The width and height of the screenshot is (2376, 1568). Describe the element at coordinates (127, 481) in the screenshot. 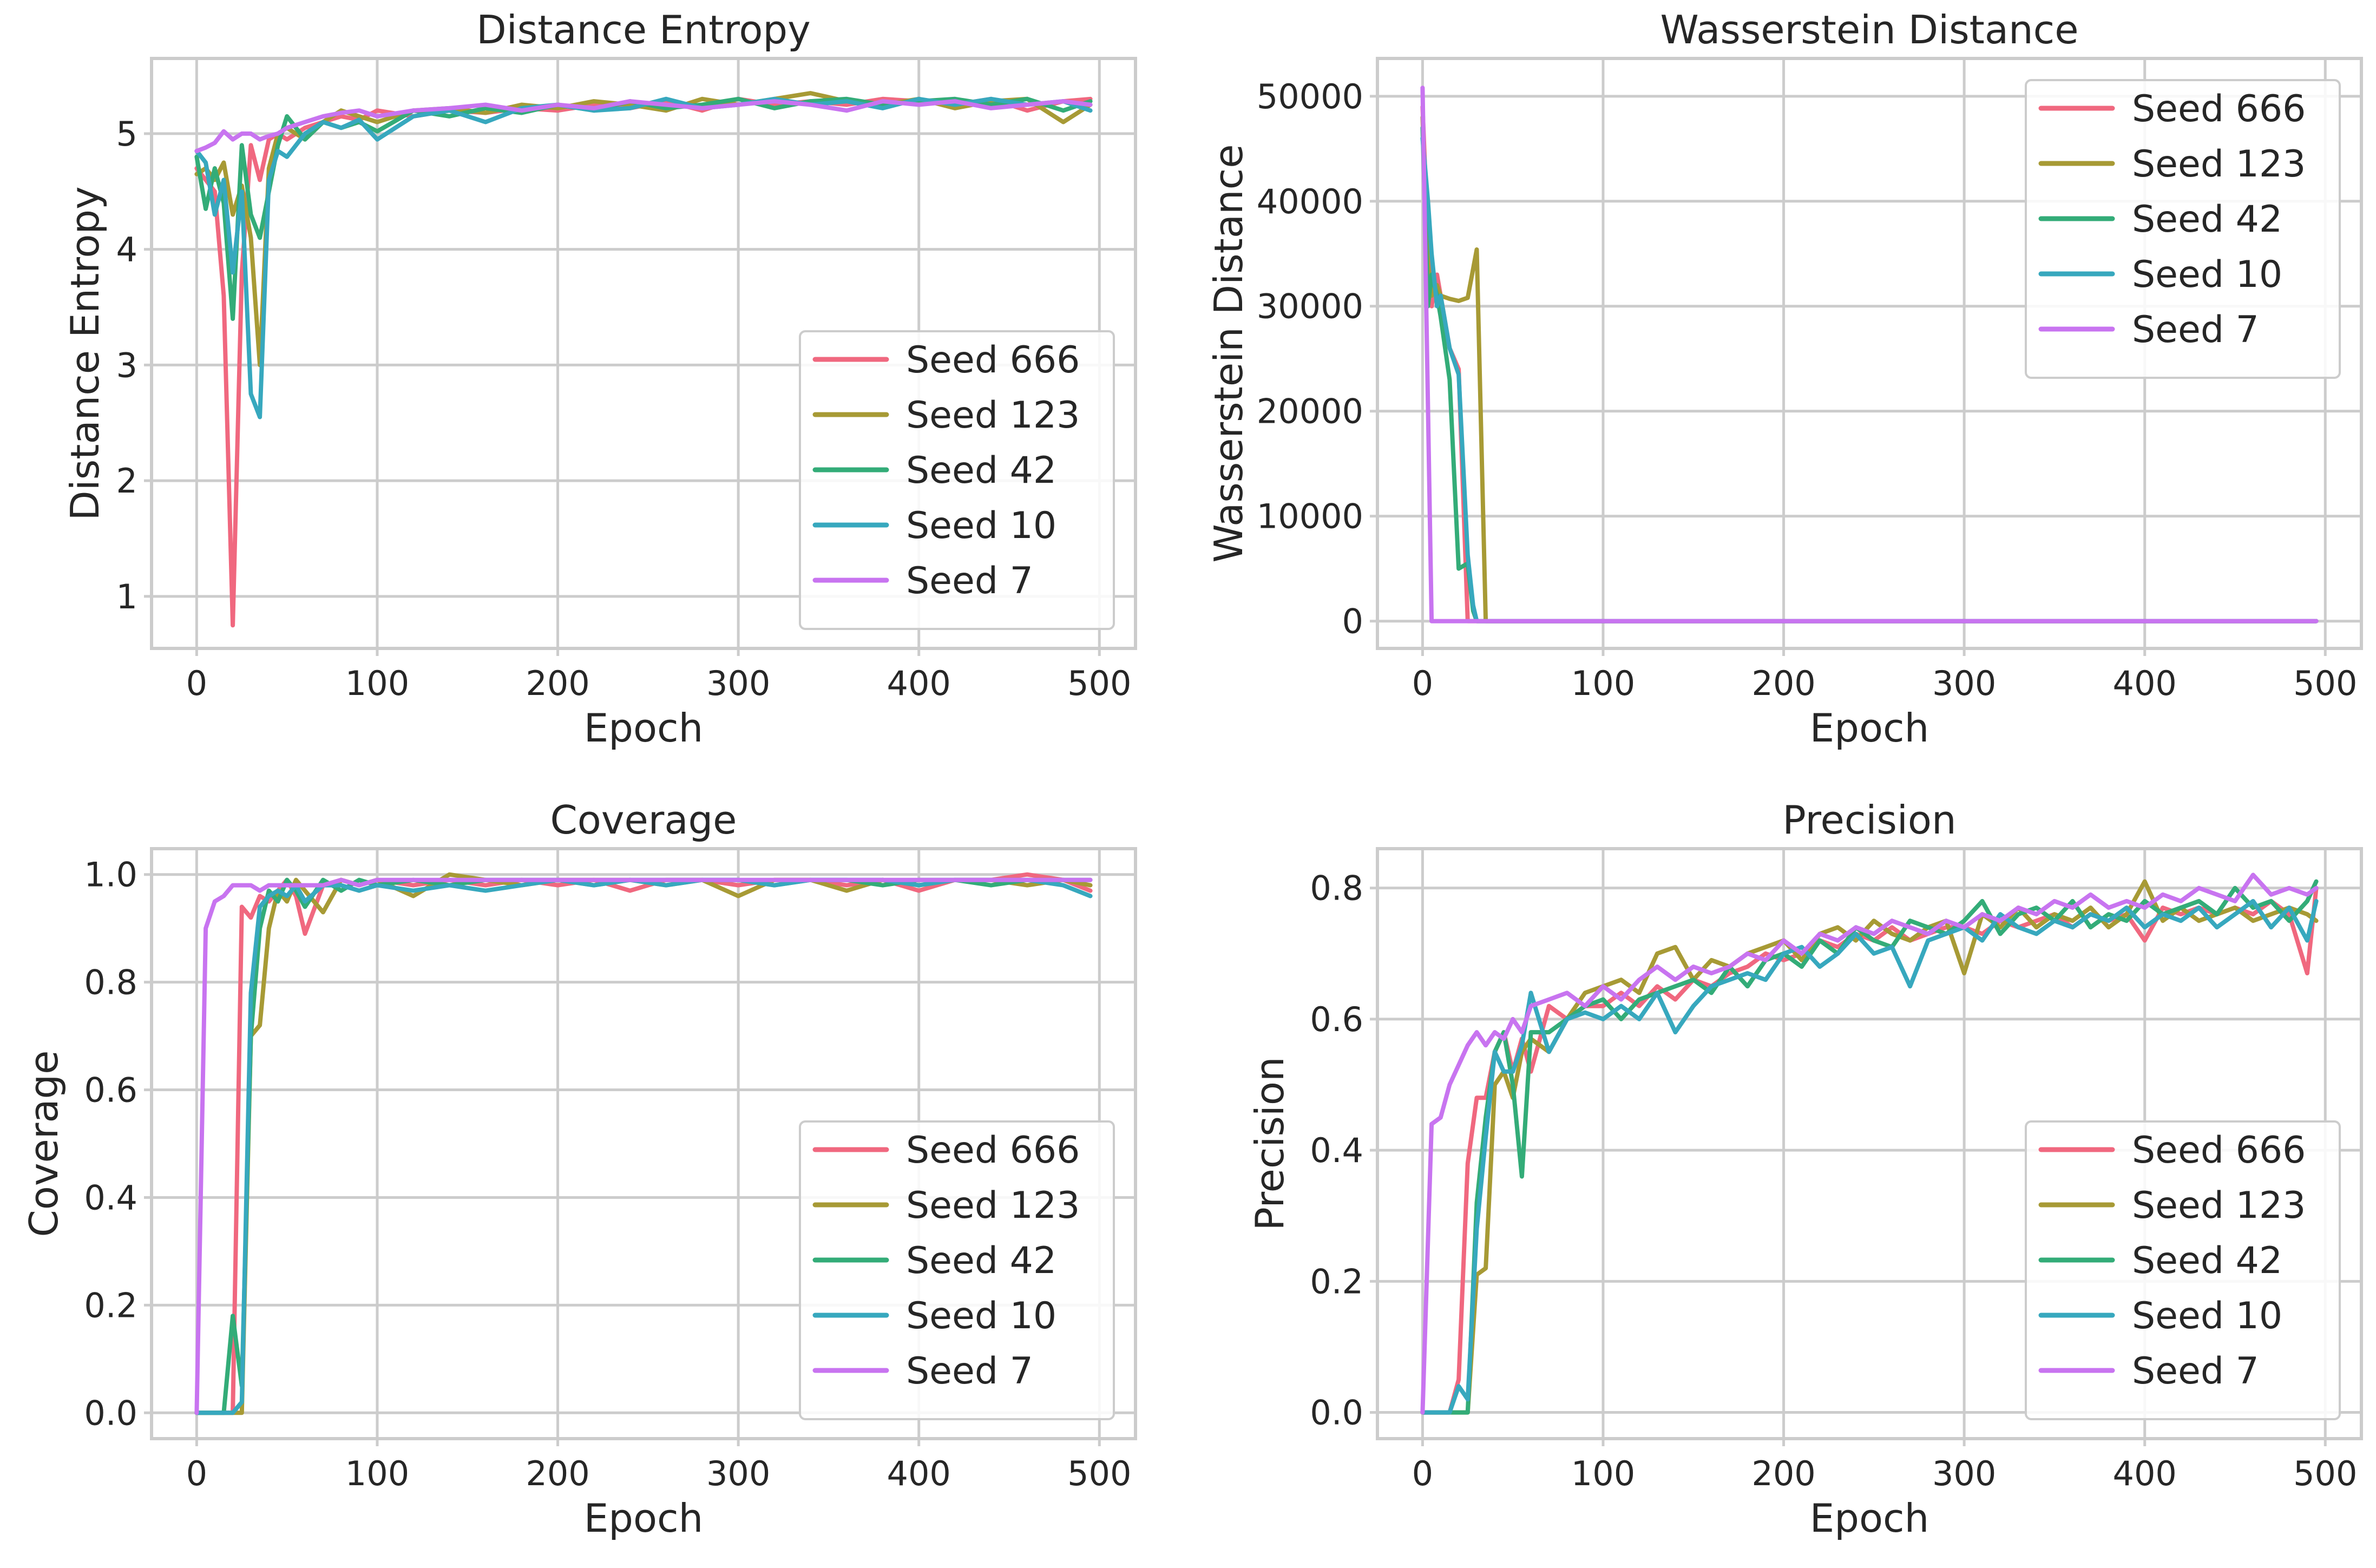

I see `y-tick-label: 2` at that location.